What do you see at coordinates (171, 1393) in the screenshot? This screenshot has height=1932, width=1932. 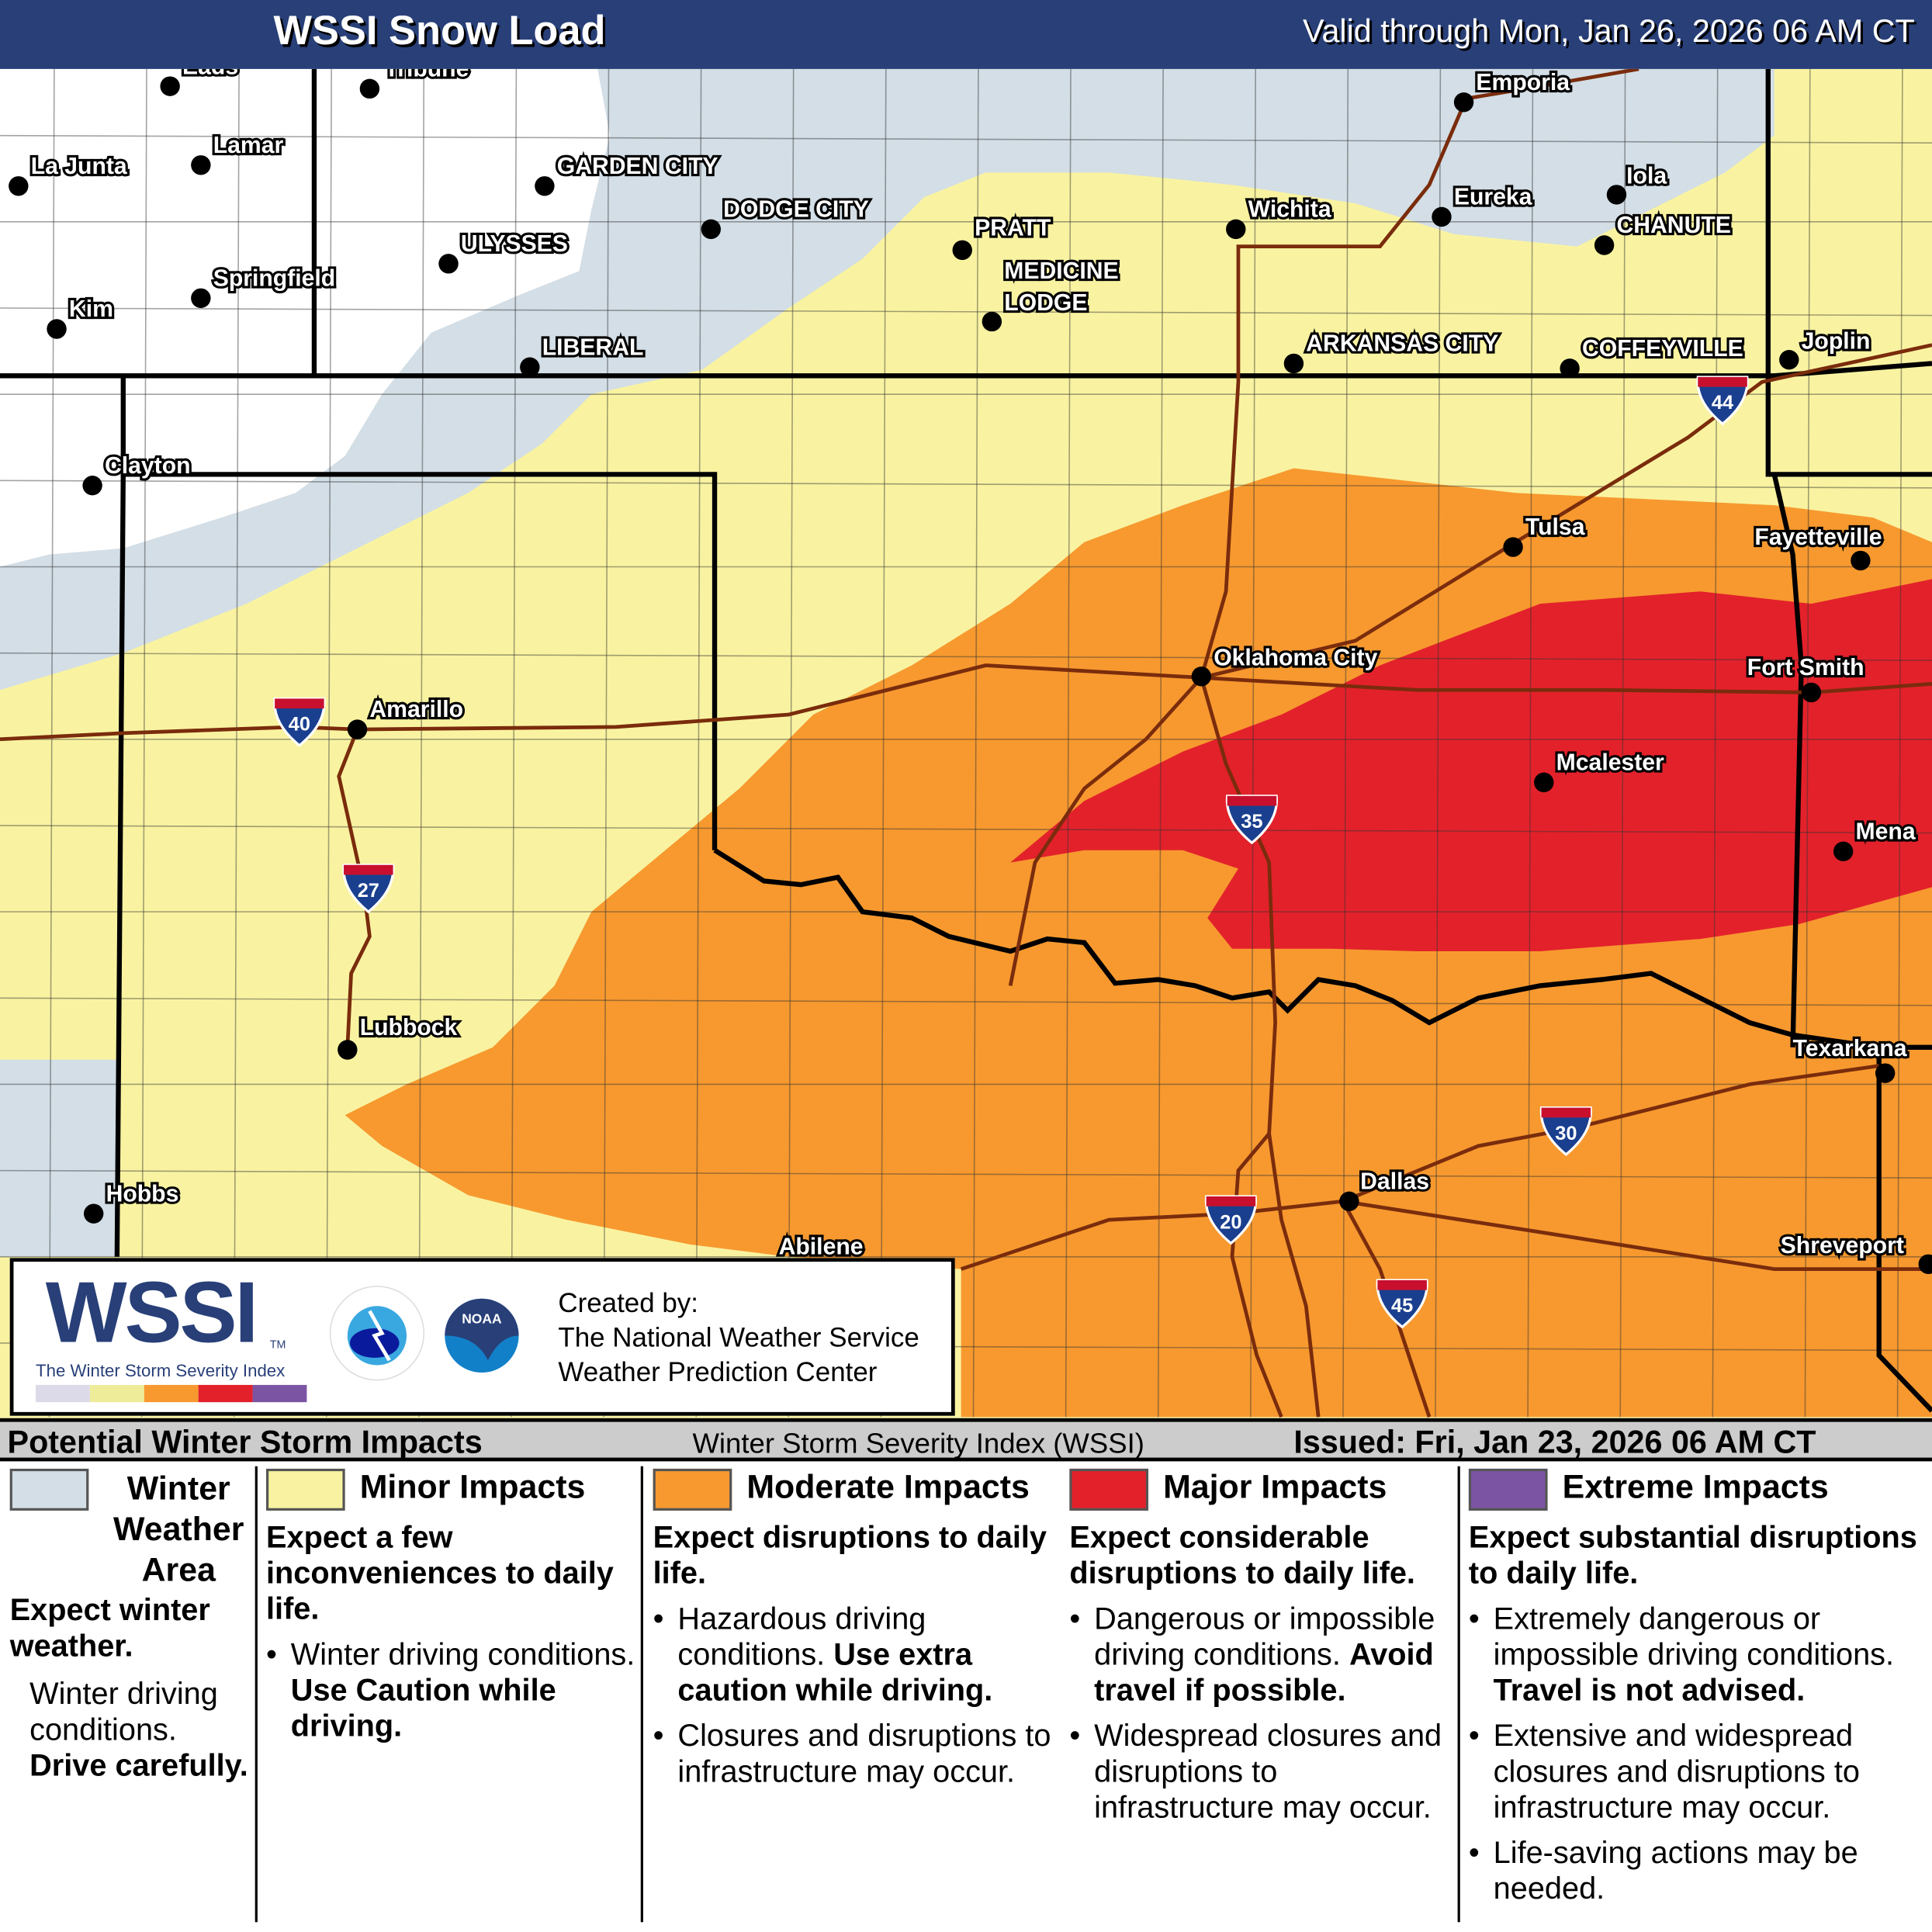 I see `wssi-color-bar` at bounding box center [171, 1393].